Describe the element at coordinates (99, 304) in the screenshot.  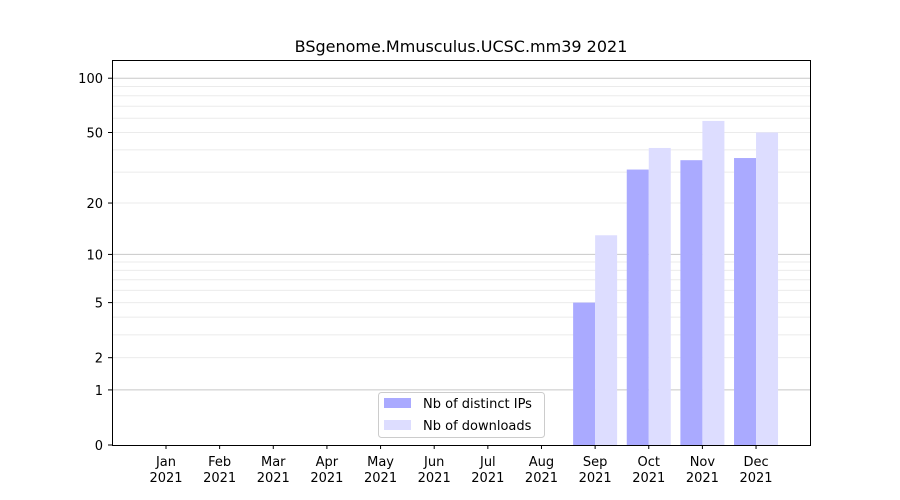
I see `y-tick-label: 5` at that location.